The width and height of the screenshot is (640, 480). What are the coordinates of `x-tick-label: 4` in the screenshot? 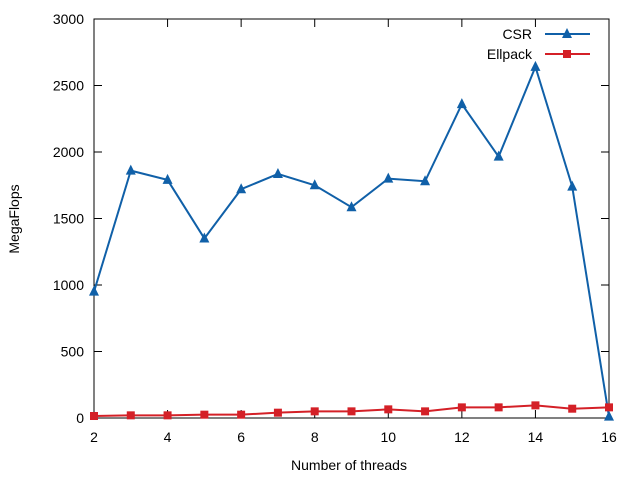 It's located at (168, 437).